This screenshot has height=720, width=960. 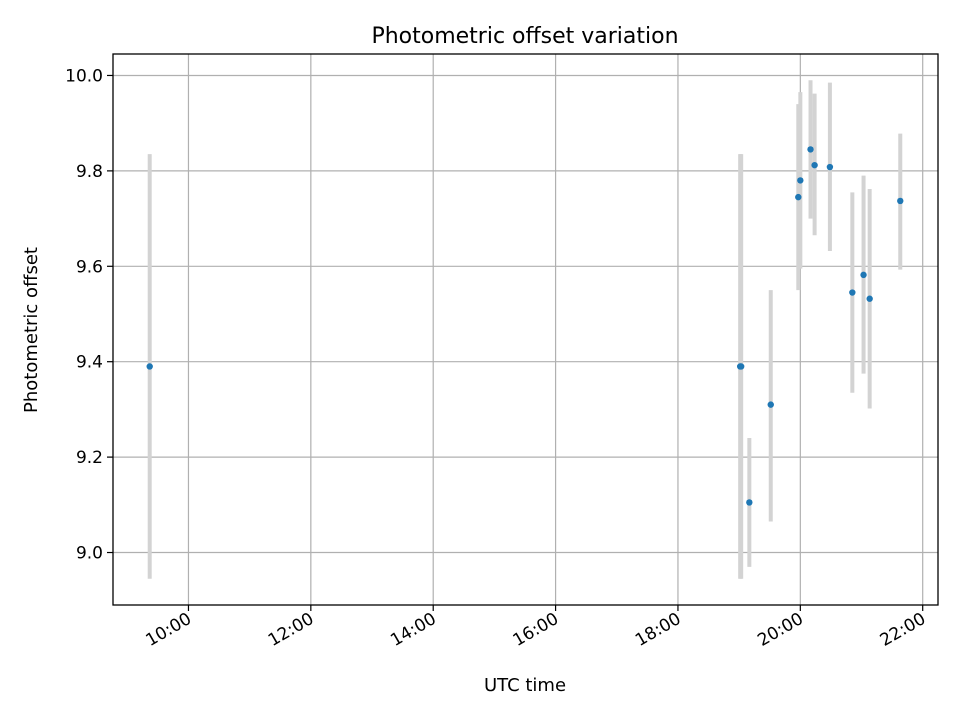 What do you see at coordinates (89, 363) in the screenshot?
I see `y-tick-label: 9.4` at bounding box center [89, 363].